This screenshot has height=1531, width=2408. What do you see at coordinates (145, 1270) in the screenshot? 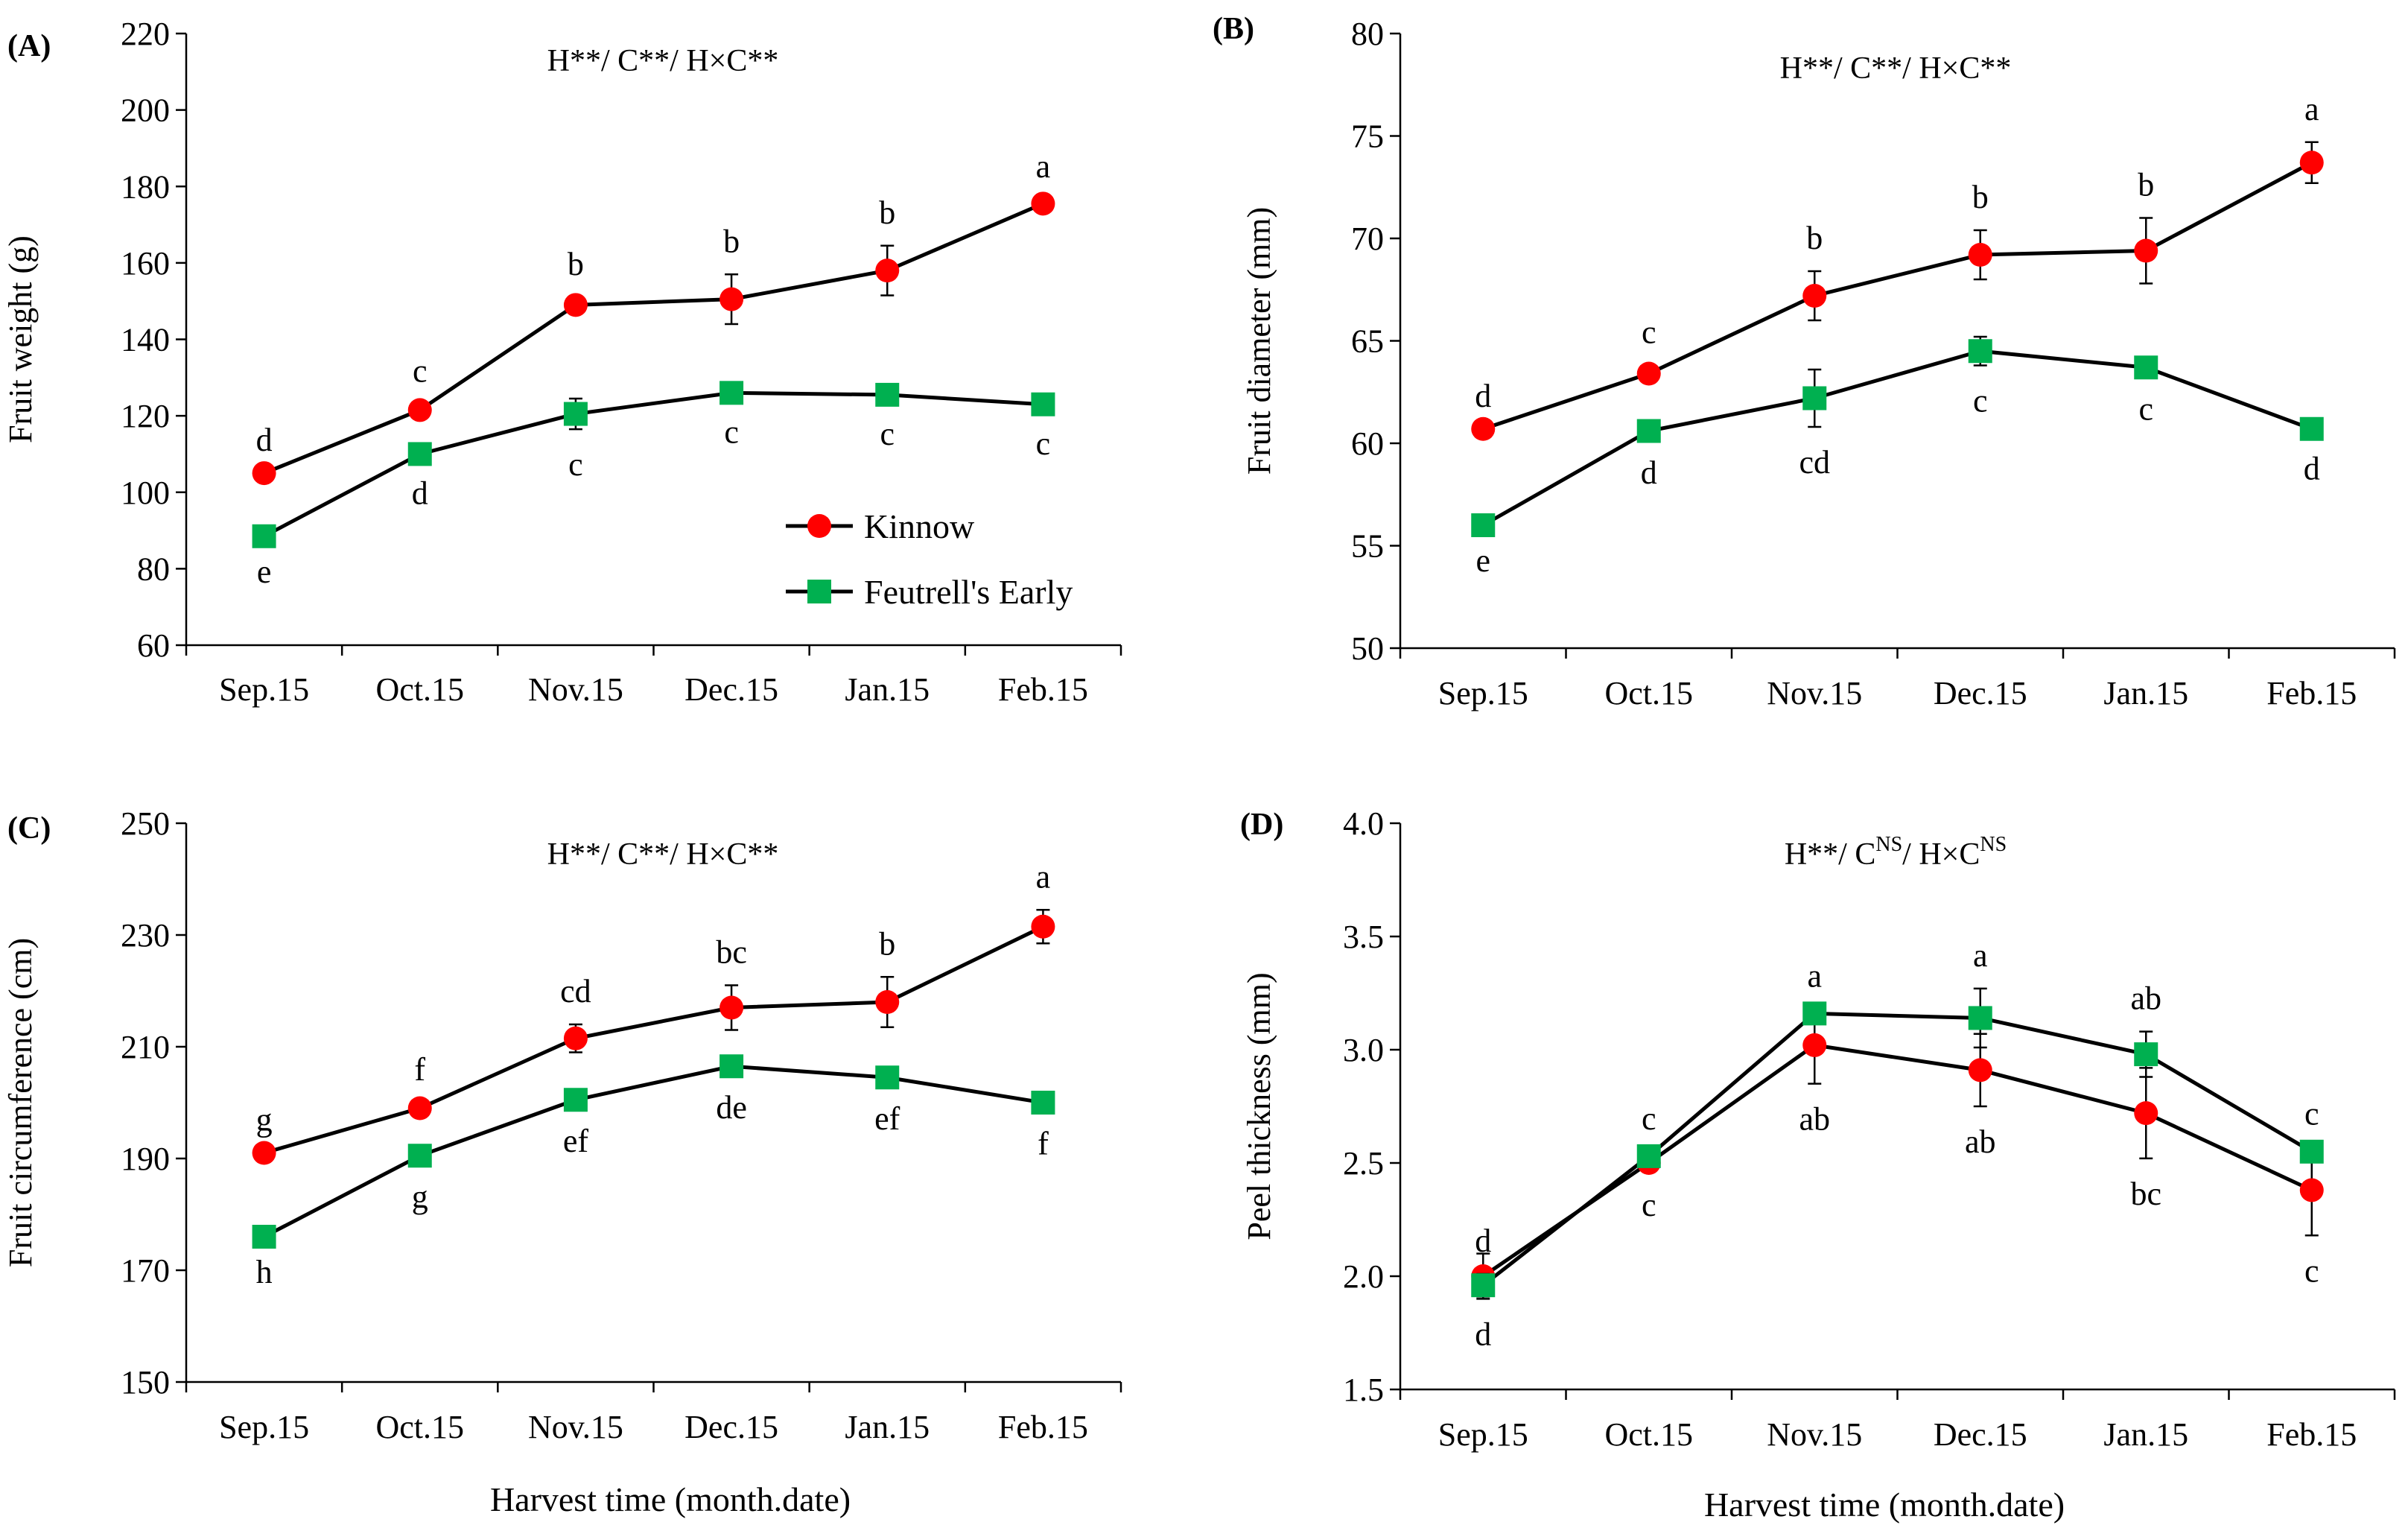
I see `y-tick-label: 170` at bounding box center [145, 1270].